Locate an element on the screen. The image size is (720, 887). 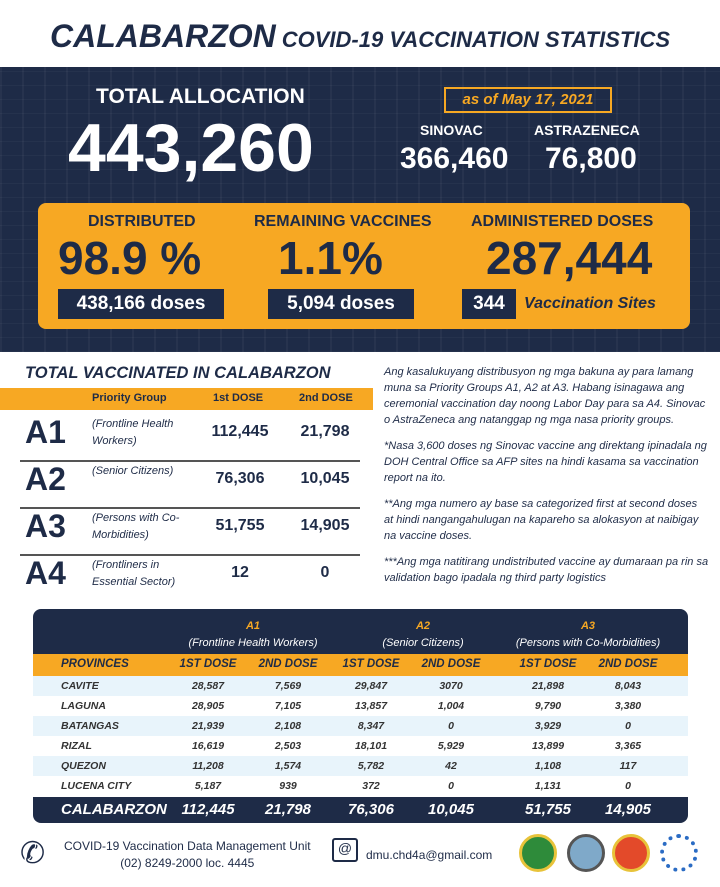
as-of-date: as of May 17, 2021 is located at coordinates (528, 100).